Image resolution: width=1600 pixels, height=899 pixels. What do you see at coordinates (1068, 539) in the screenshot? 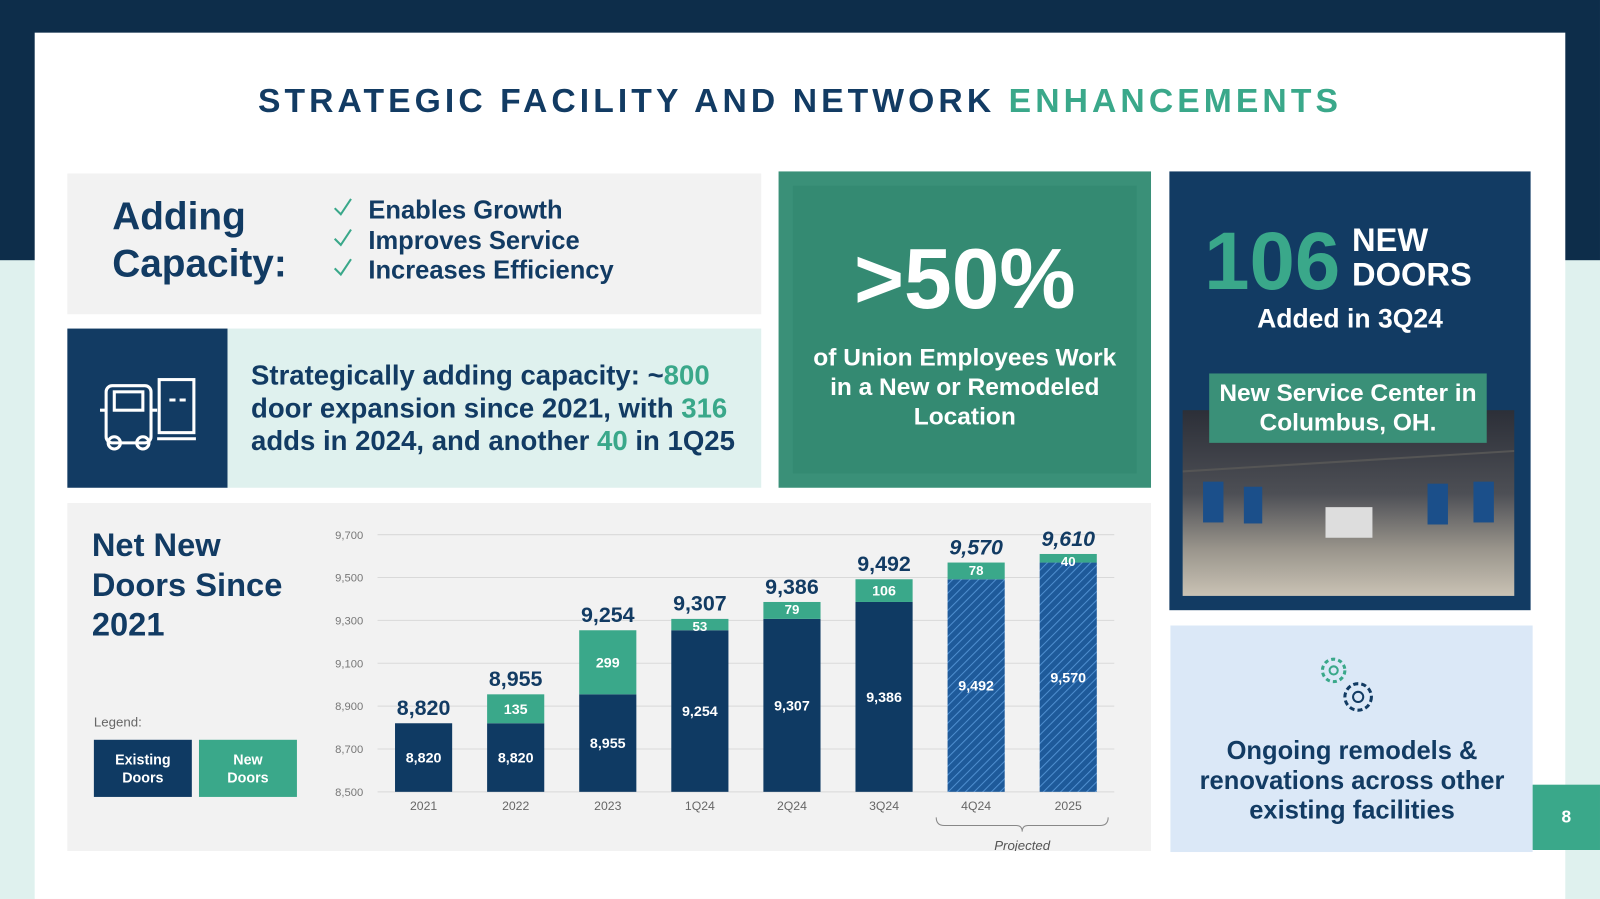
I see `total-label: 9,610` at bounding box center [1068, 539].